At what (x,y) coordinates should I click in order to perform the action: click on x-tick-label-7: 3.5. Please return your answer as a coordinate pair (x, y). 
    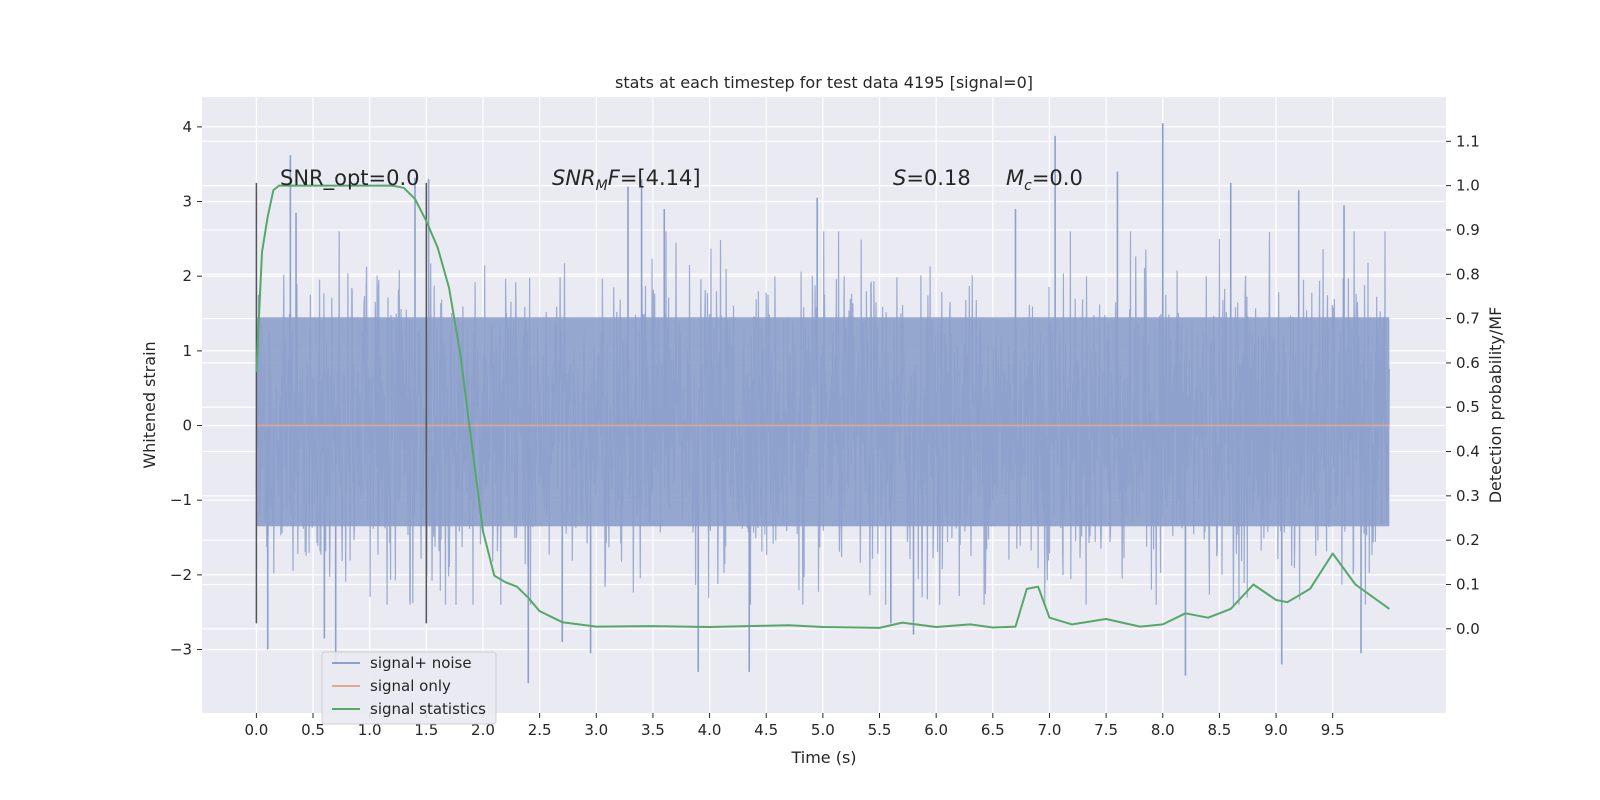
    Looking at the image, I should click on (653, 730).